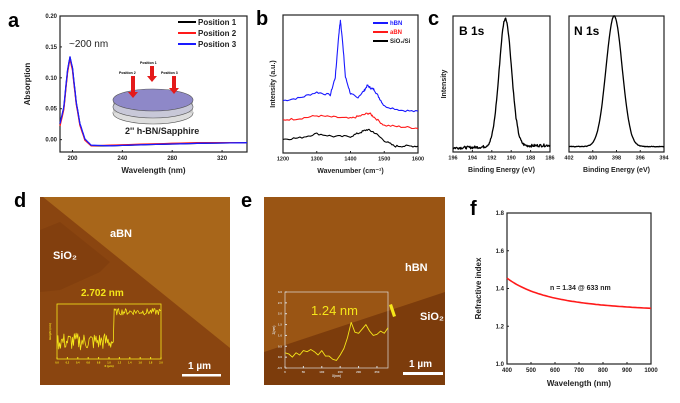  I want to click on x-tick-label: 500, so click(531, 371).